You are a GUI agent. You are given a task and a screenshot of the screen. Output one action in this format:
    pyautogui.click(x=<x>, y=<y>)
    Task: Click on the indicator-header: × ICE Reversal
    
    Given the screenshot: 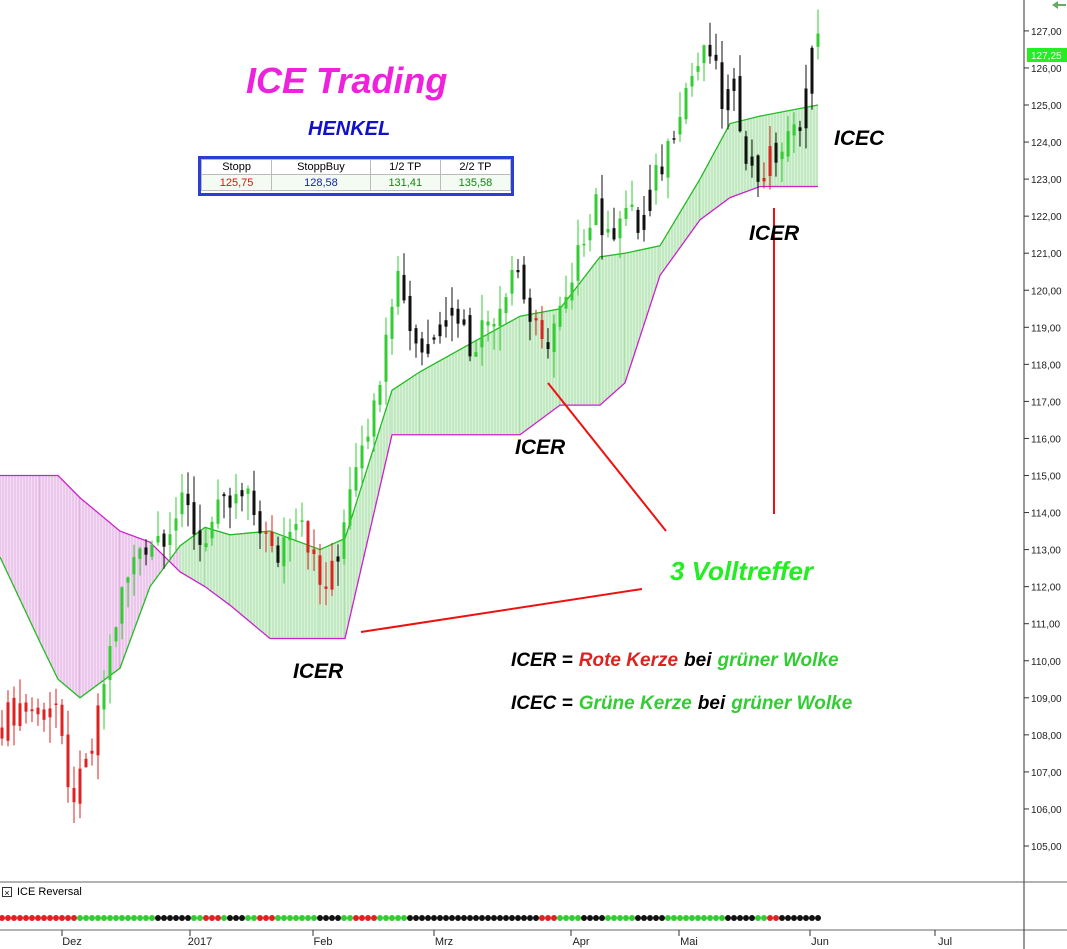 What is the action you would take?
    pyautogui.click(x=42, y=892)
    